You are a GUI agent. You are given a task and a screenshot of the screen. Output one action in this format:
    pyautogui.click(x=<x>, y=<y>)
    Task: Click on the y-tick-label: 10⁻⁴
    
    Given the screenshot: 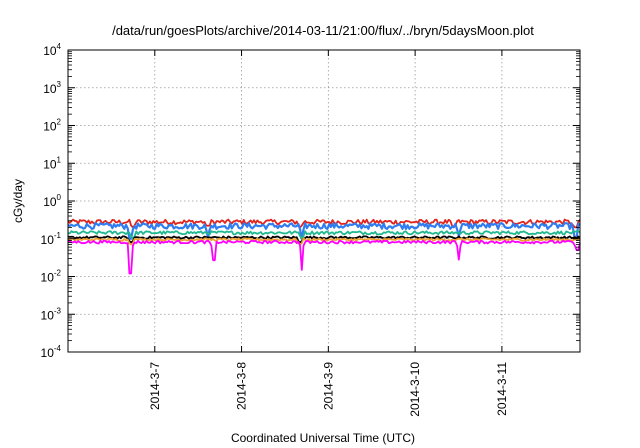 What is the action you would take?
    pyautogui.click(x=51, y=352)
    